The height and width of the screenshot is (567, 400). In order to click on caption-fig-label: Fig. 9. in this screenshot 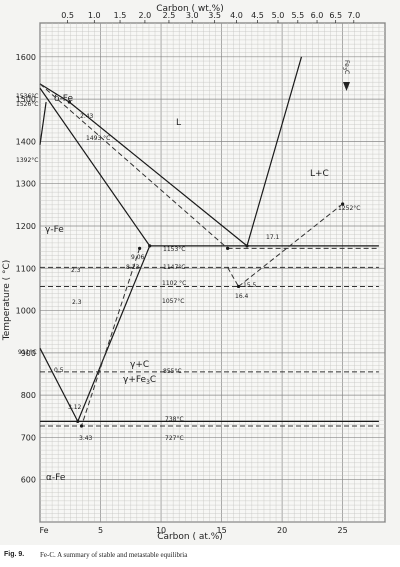, I will do `click(14, 554)`.